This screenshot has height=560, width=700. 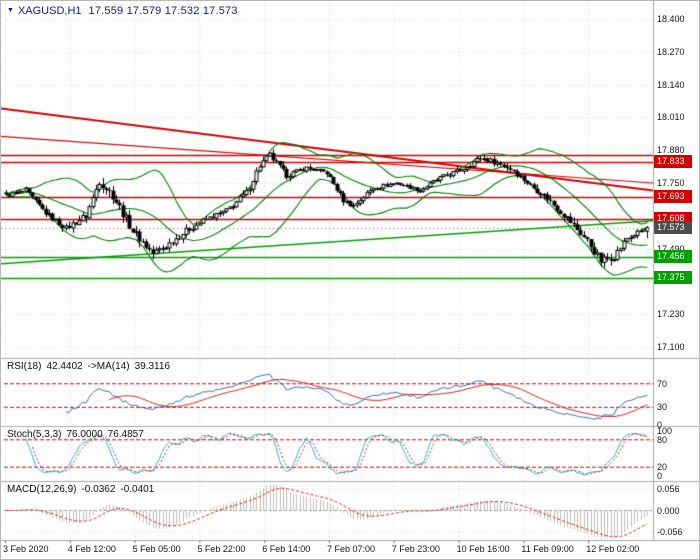 I want to click on price-axis-badge: 17.456, so click(x=673, y=257).